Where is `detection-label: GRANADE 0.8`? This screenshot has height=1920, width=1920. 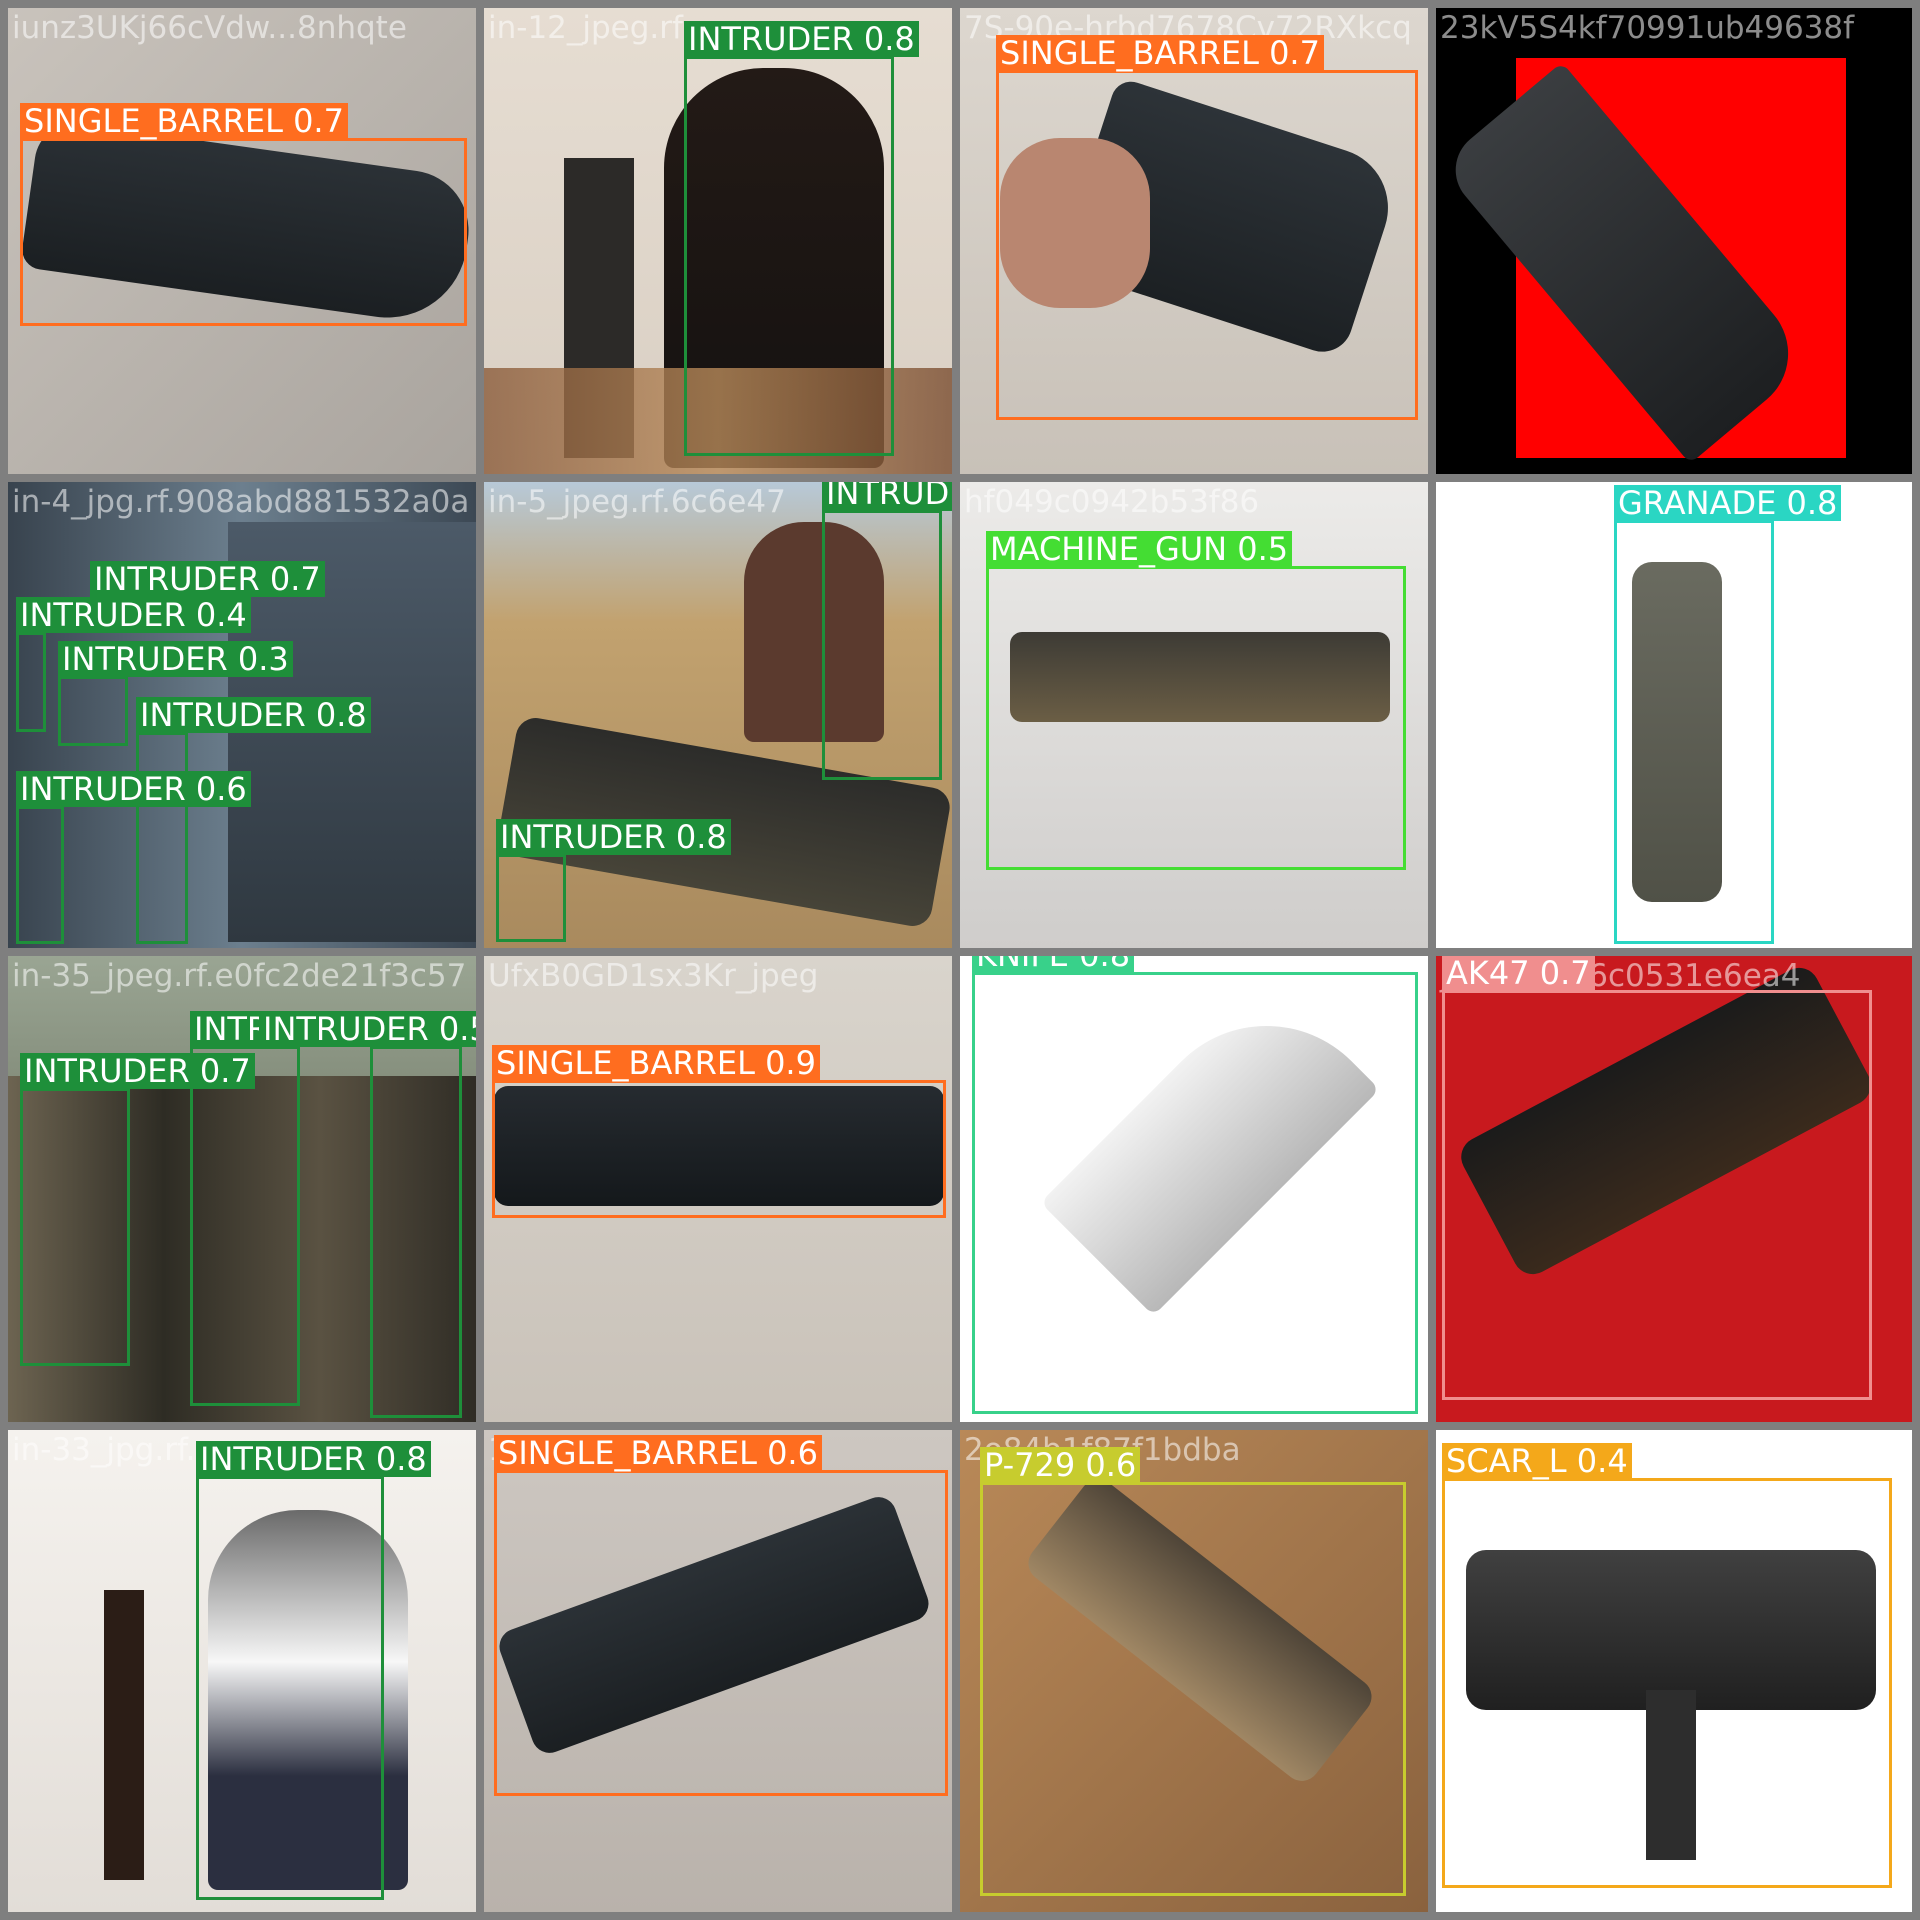 detection-label: GRANADE 0.8 is located at coordinates (1728, 503).